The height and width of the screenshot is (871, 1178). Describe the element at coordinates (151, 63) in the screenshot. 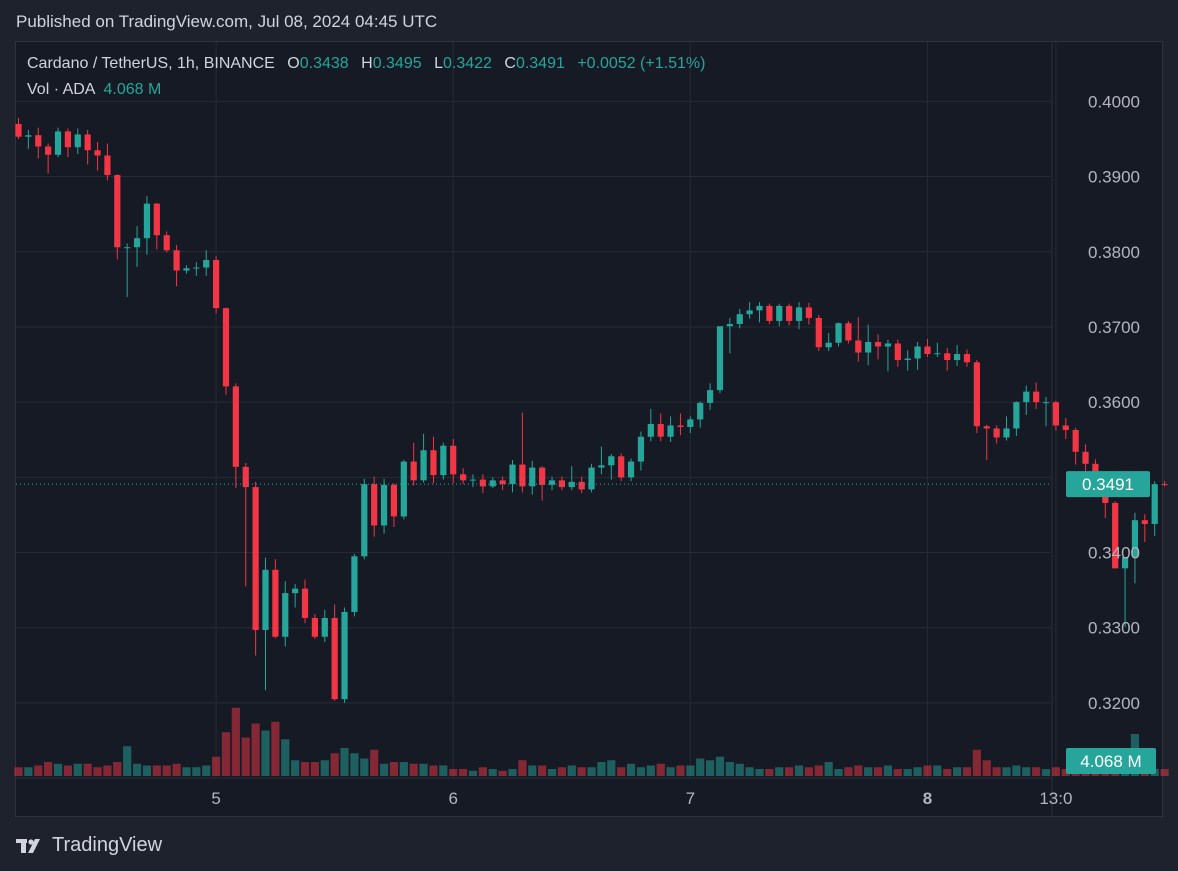

I see `symbol-title: Cardano / TetherUS, 1h, BINANCE` at that location.